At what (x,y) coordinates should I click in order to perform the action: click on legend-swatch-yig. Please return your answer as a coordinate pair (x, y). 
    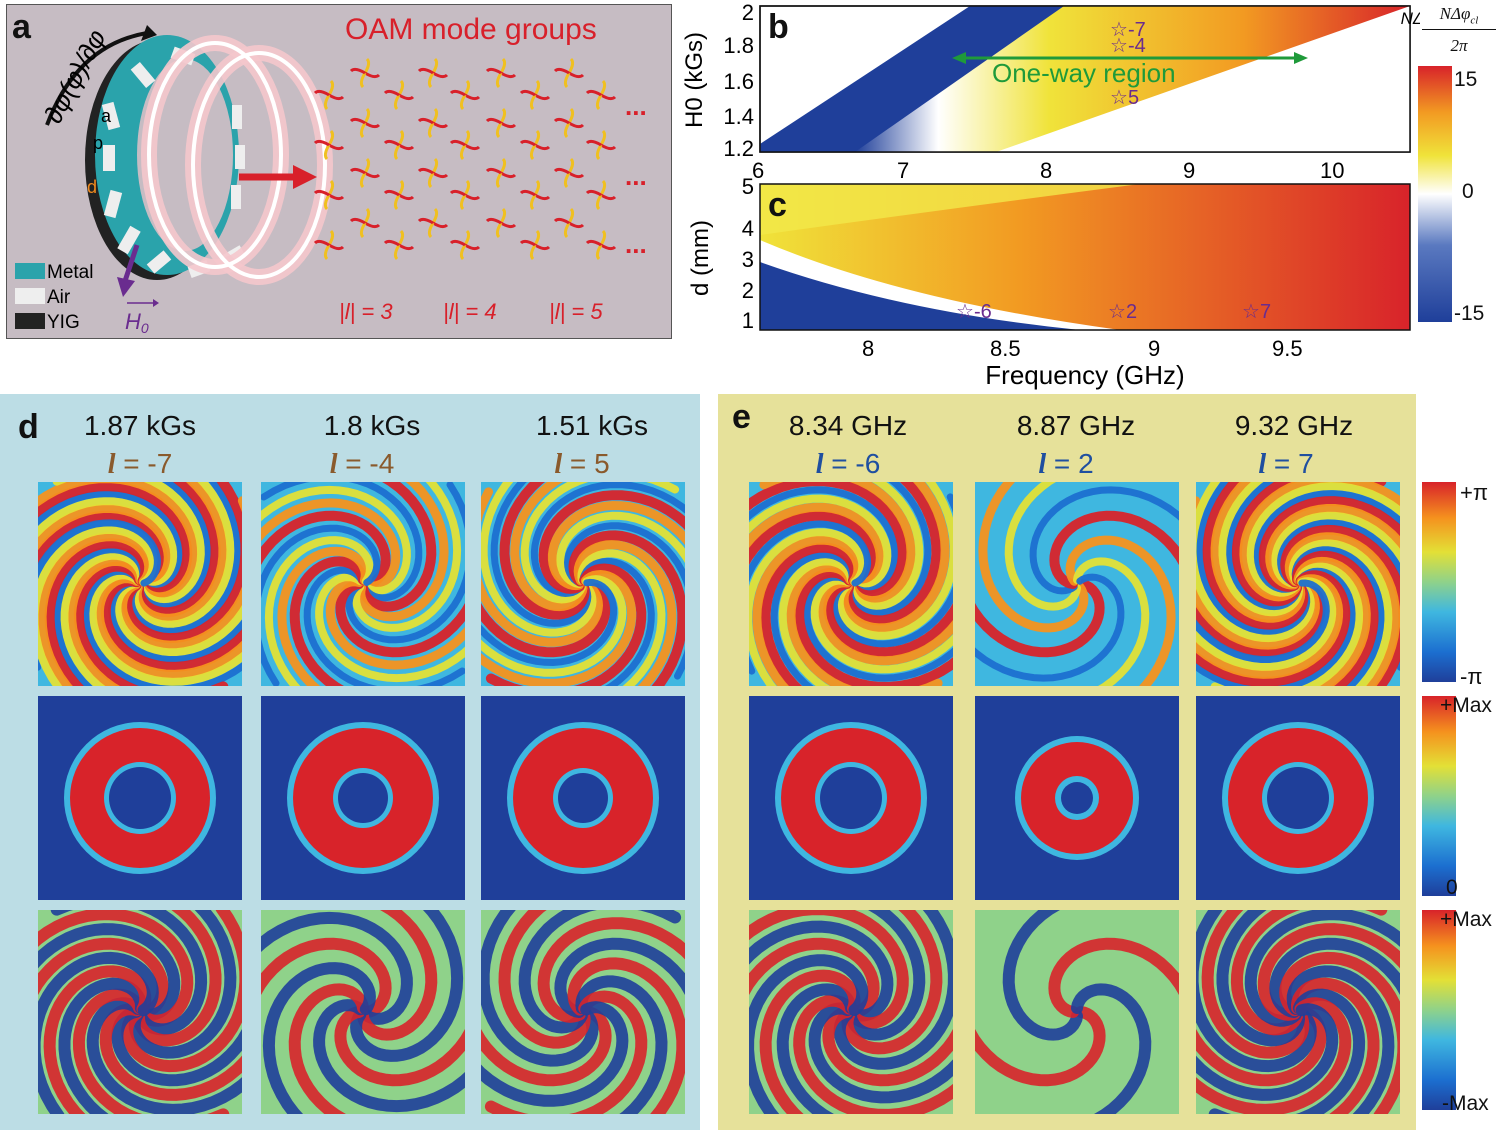
    Looking at the image, I should click on (30, 321).